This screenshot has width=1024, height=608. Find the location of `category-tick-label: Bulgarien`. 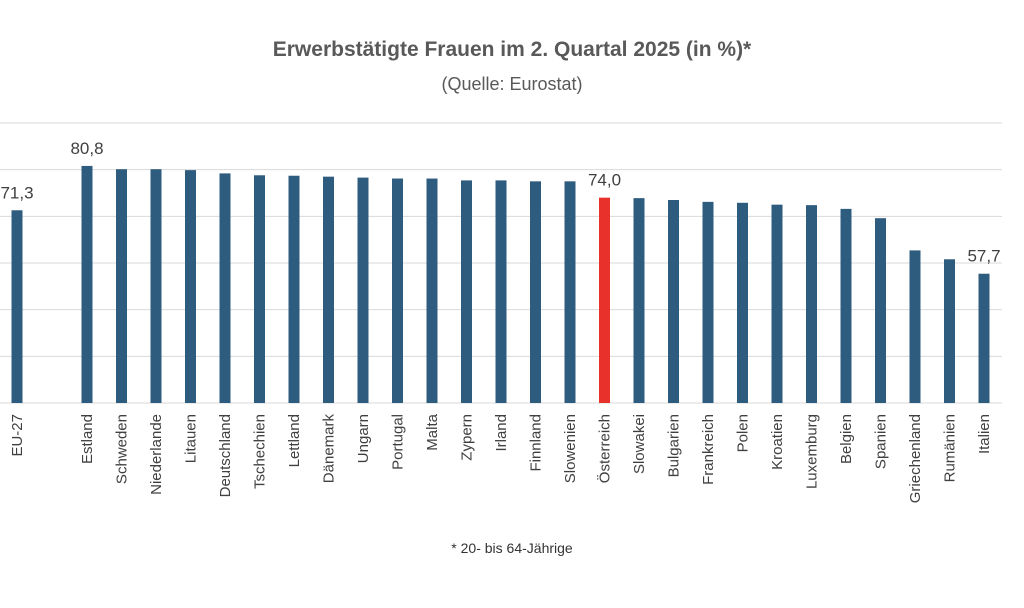

category-tick-label: Bulgarien is located at coordinates (674, 445).